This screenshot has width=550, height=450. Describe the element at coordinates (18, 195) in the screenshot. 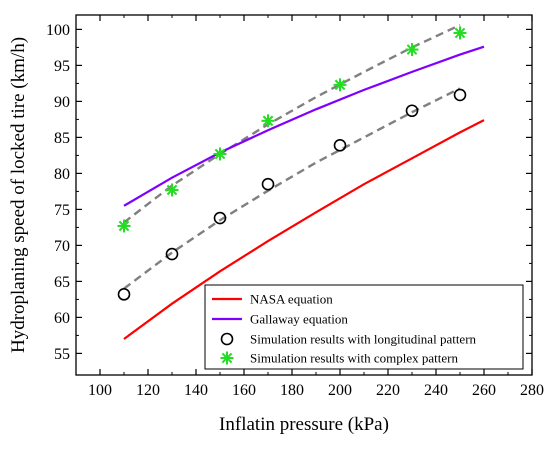

I see `y-axis-label: Hydroplaning speed of locked tire (km/h)` at that location.